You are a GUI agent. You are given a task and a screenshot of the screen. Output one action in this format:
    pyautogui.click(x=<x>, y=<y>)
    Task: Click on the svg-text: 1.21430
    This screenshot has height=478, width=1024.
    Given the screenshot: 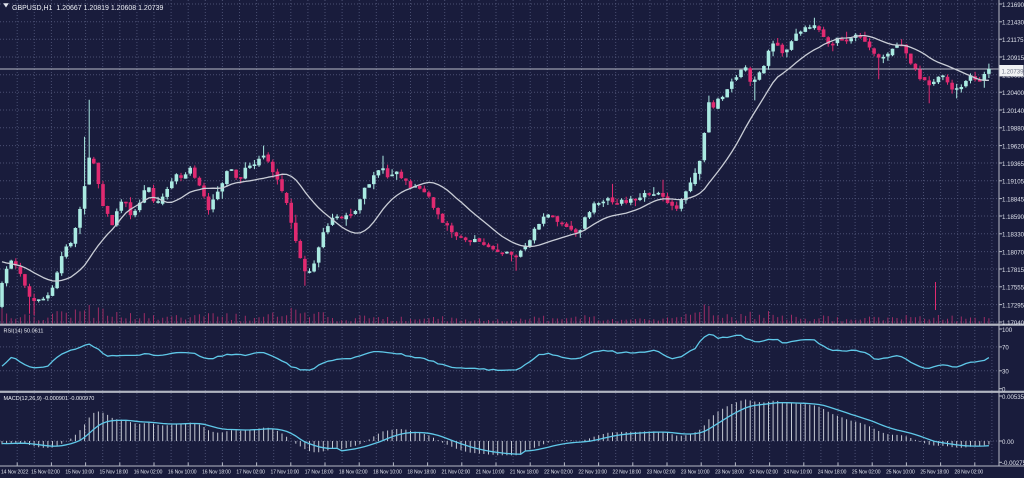 What is the action you would take?
    pyautogui.click(x=1013, y=23)
    